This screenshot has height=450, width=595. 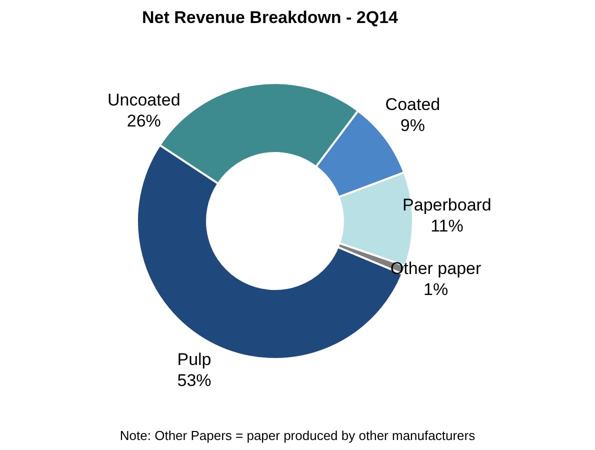 I want to click on chart-title: Net Revenue Breakdown - 2Q14, so click(x=270, y=18).